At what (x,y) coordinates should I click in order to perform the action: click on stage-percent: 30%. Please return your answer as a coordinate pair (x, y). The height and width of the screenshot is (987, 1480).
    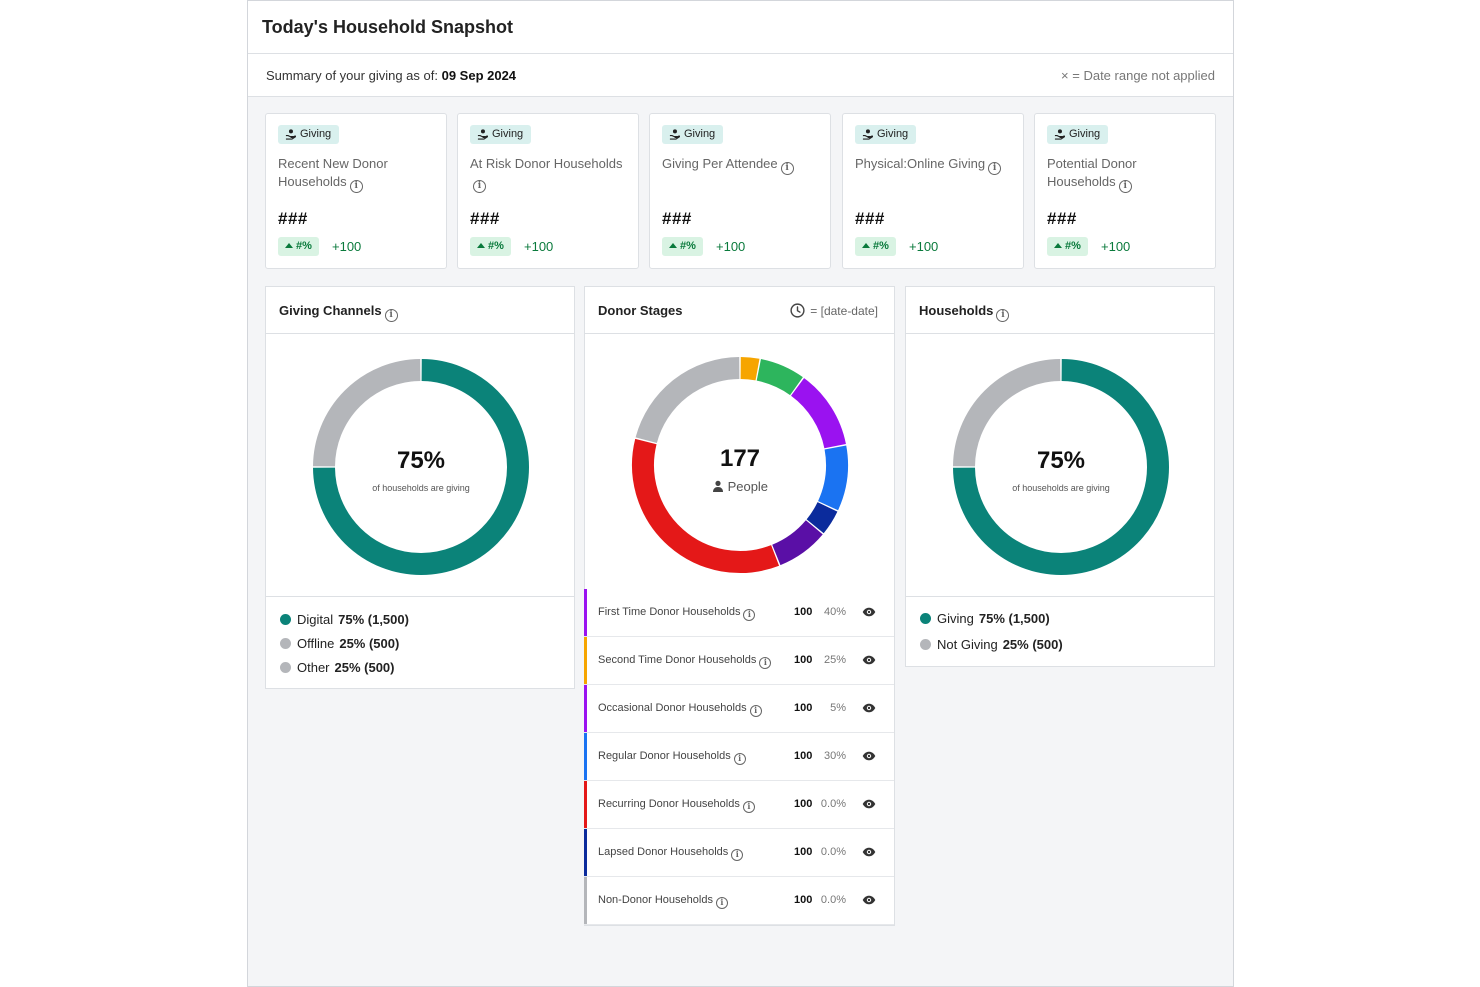
    Looking at the image, I should click on (834, 756).